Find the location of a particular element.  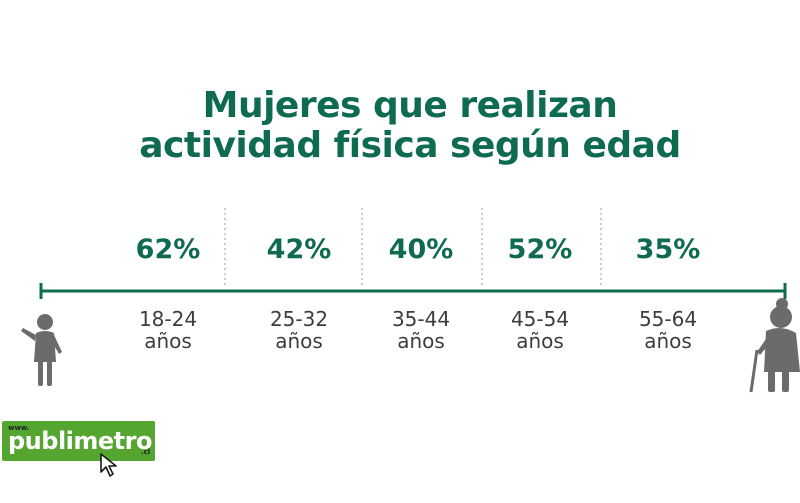

age-range-label: 35-44 is located at coordinates (421, 319).